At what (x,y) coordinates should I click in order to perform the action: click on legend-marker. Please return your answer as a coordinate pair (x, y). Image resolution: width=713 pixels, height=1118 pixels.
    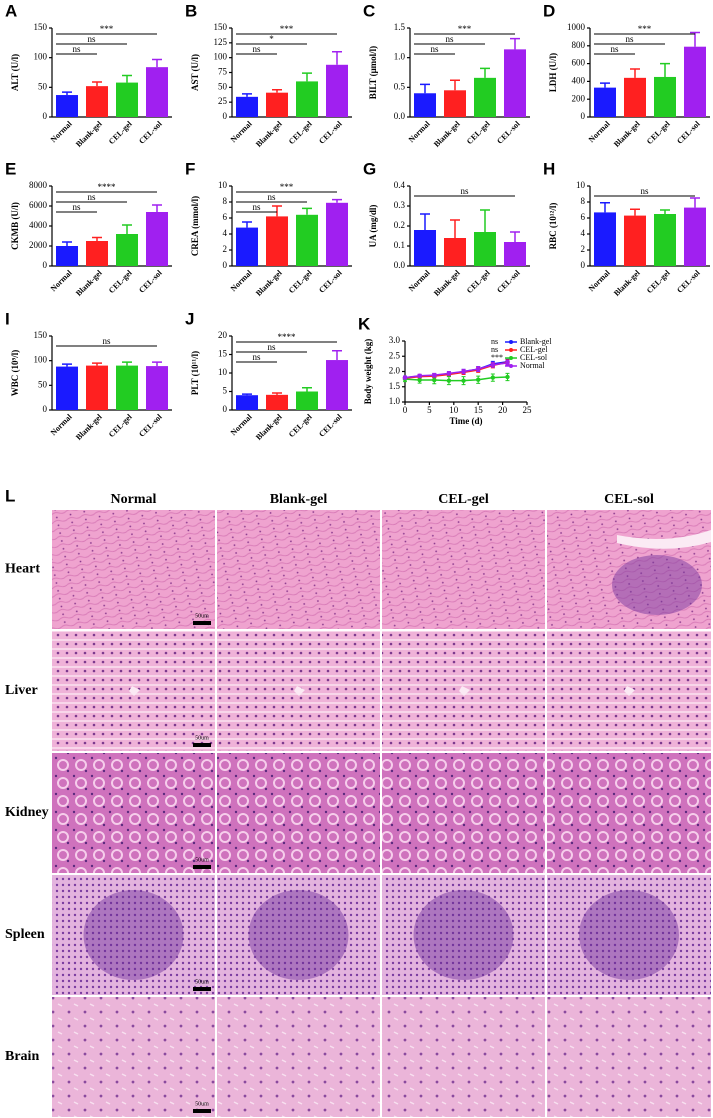
    Looking at the image, I should click on (511, 358).